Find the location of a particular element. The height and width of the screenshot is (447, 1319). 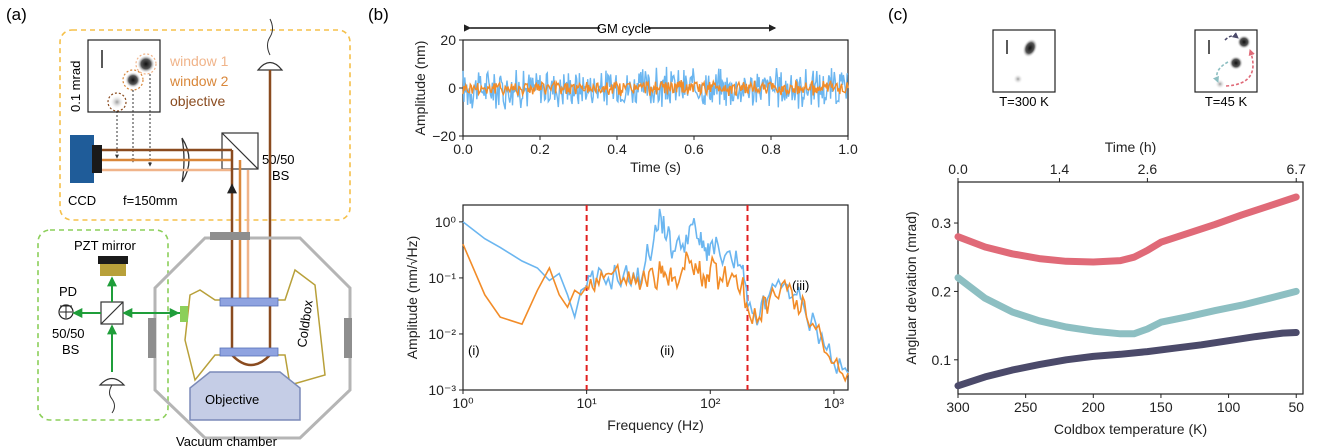

spot-window2-ring is located at coordinates (133, 80).